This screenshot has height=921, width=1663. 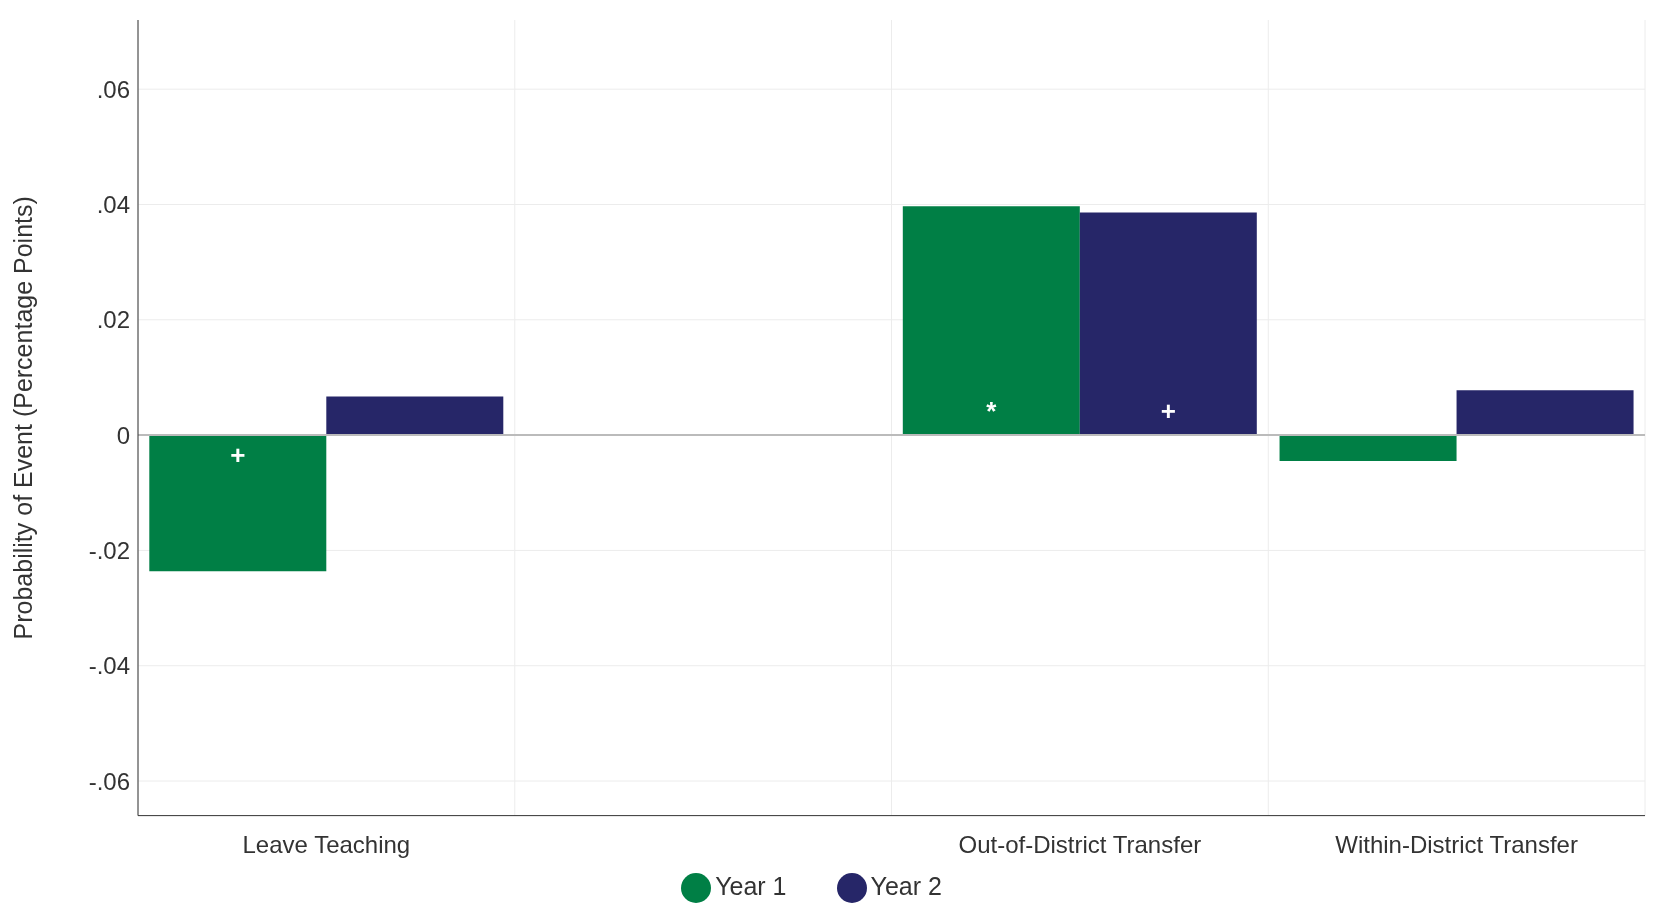 What do you see at coordinates (751, 885) in the screenshot?
I see `legend-label: Year 1` at bounding box center [751, 885].